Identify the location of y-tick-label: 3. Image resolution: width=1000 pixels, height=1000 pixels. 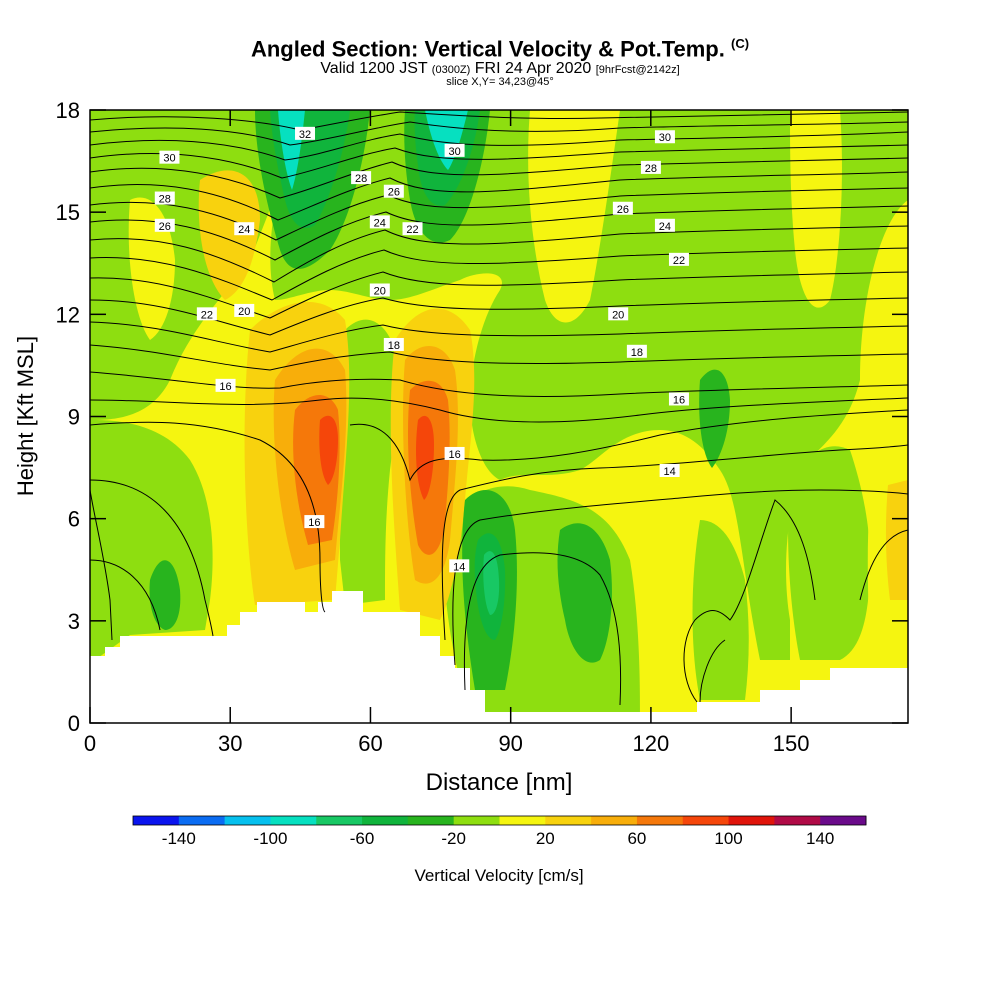
(74, 621).